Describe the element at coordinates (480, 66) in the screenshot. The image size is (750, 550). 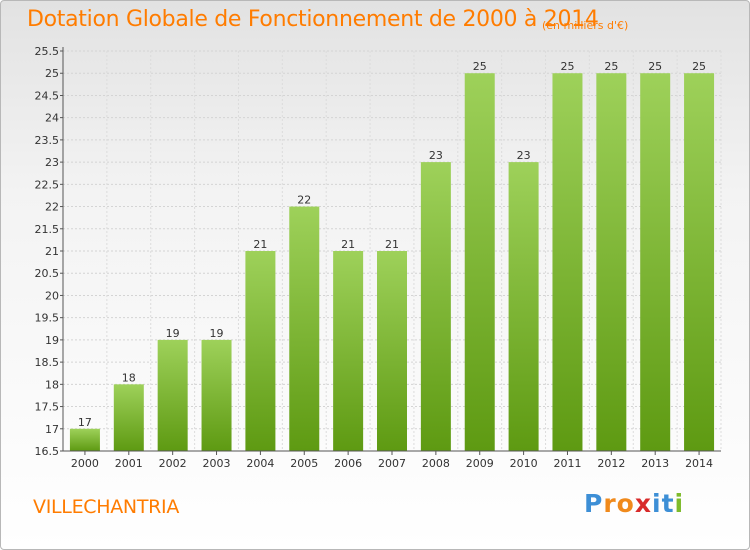
I see `data-label-2009: 25` at that location.